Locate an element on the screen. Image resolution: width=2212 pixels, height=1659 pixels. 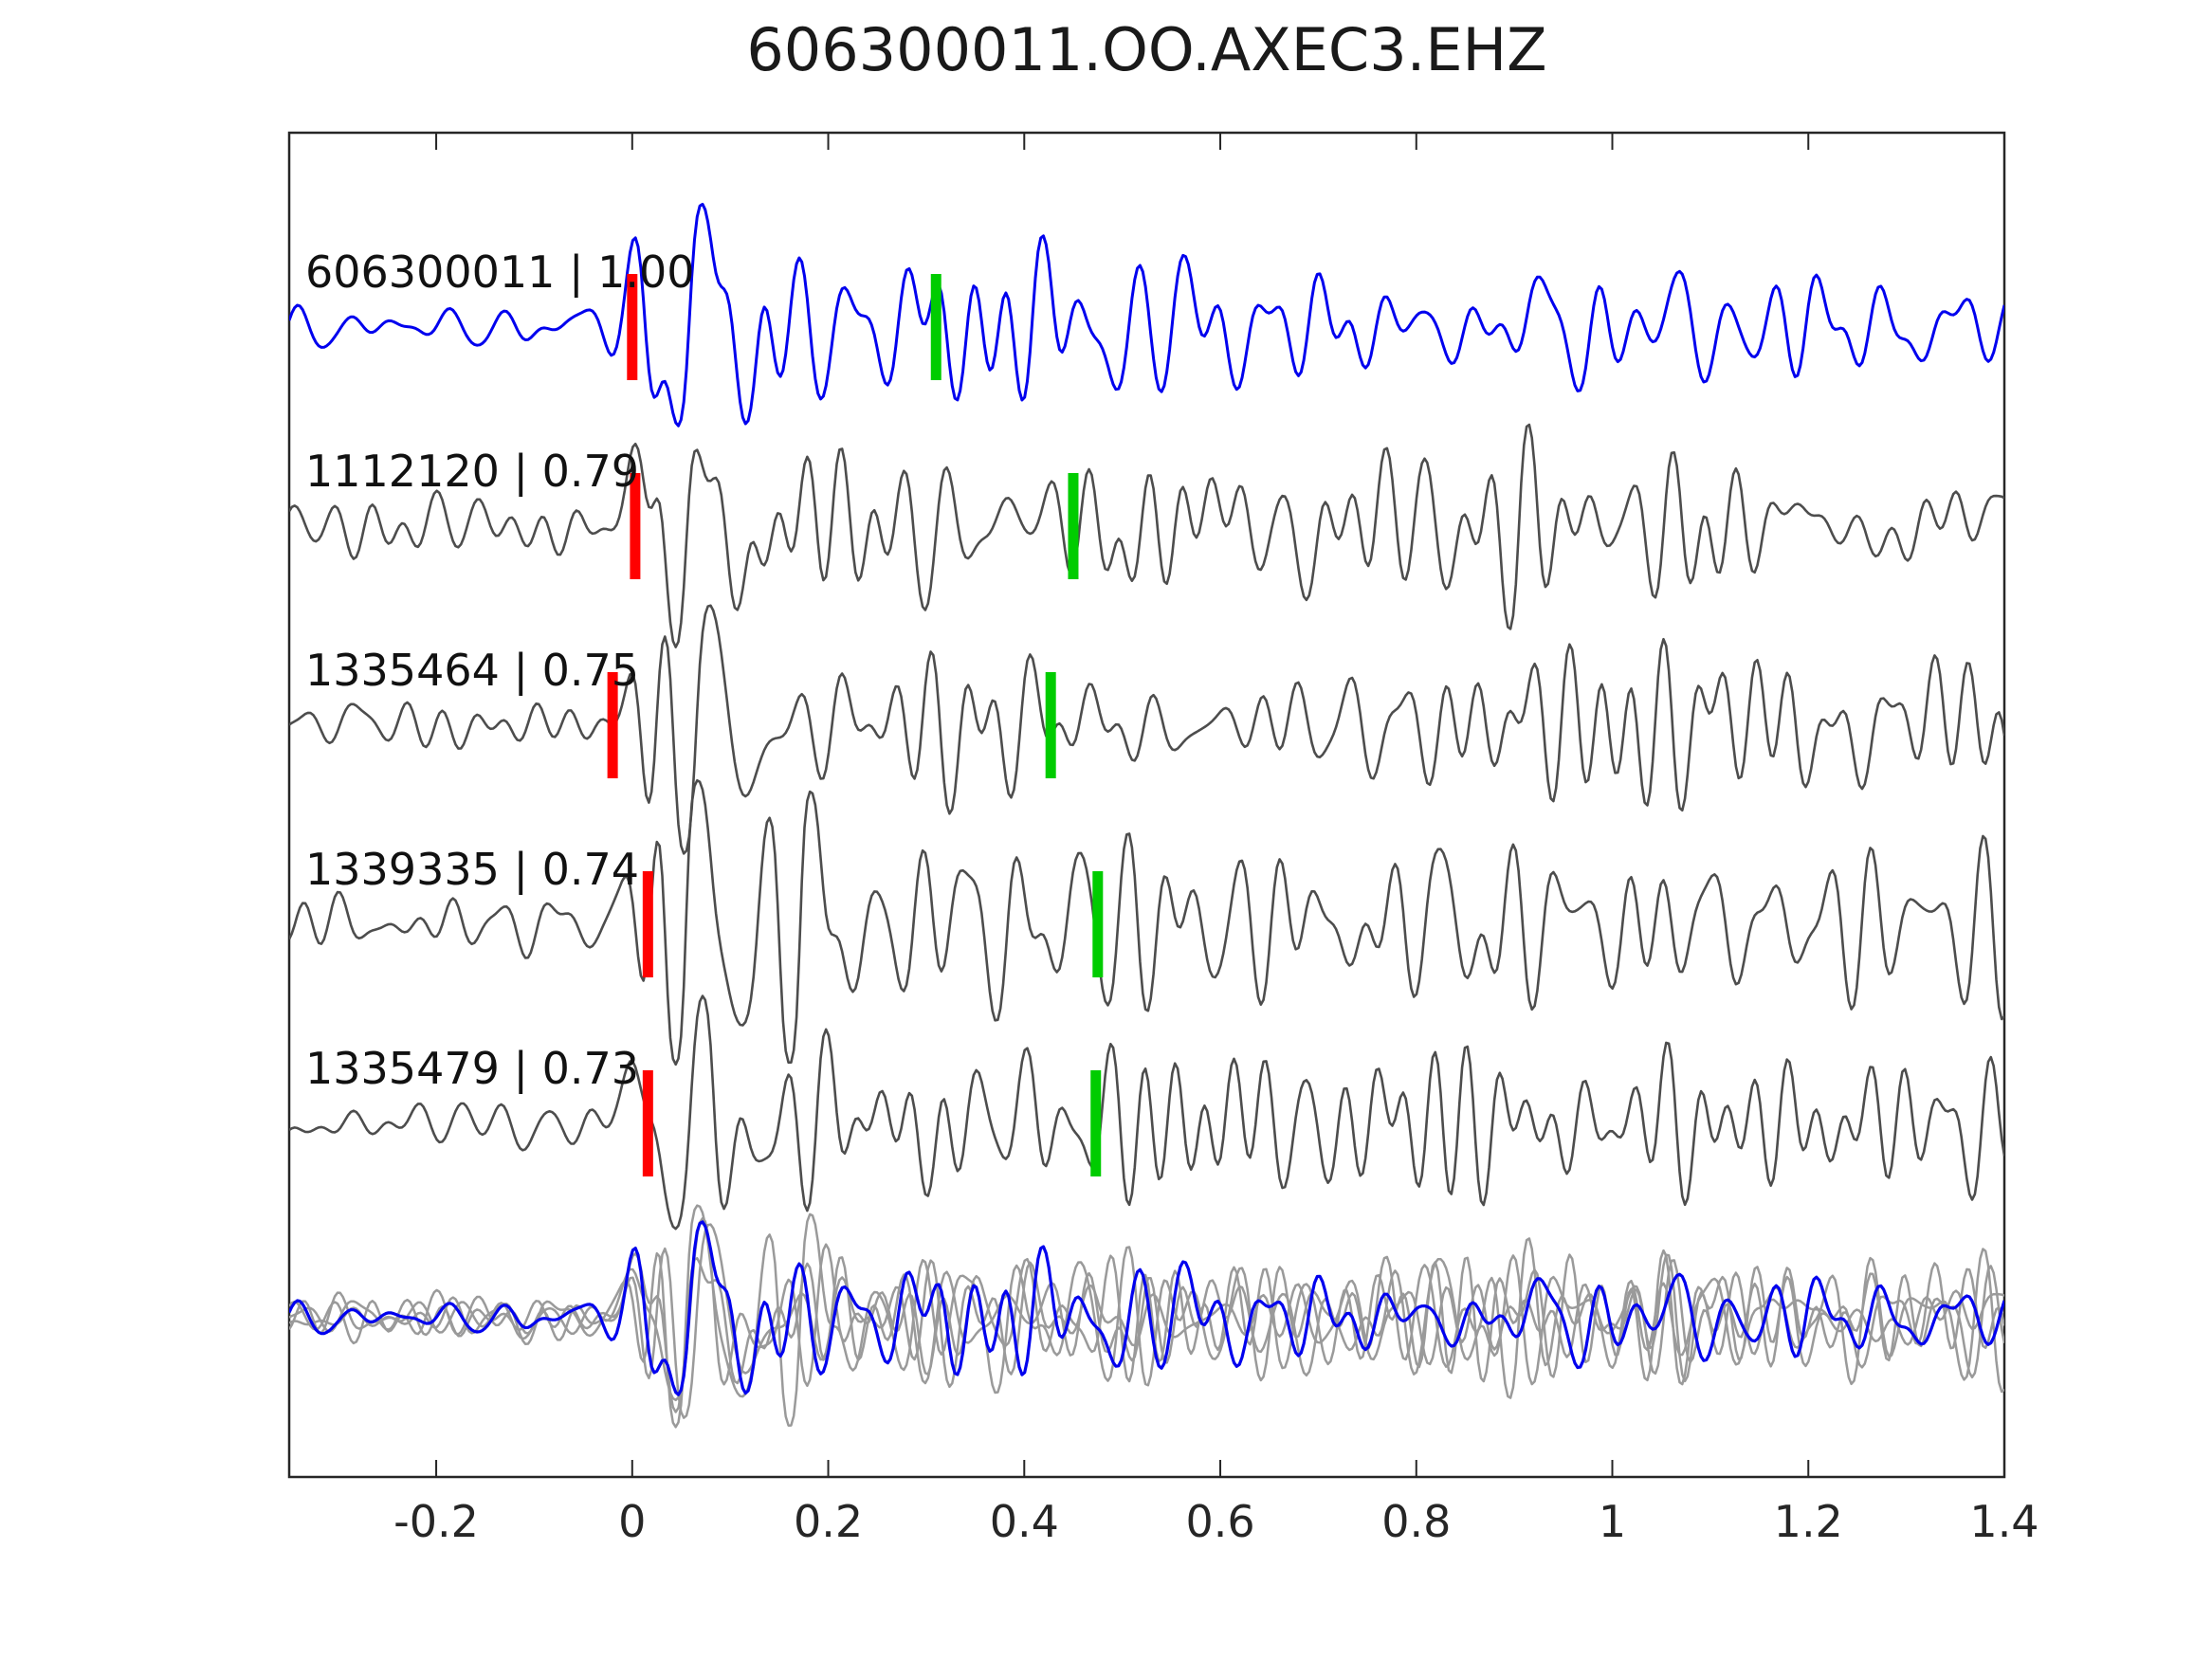
trace-label-4: 1335479 | 0.73 is located at coordinates (472, 1068).